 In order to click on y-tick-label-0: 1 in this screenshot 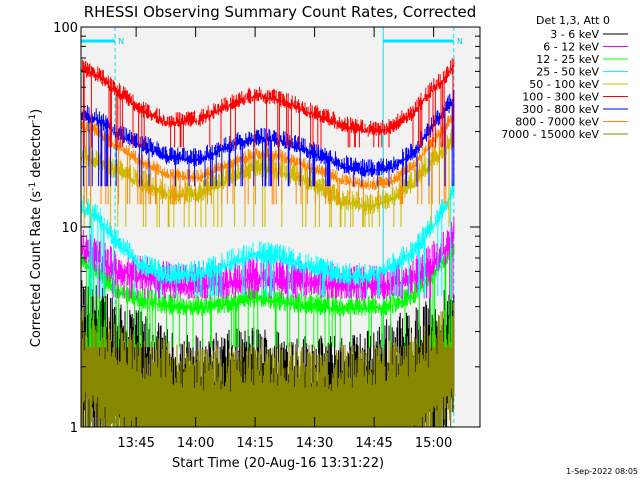, I will do `click(74, 428)`.